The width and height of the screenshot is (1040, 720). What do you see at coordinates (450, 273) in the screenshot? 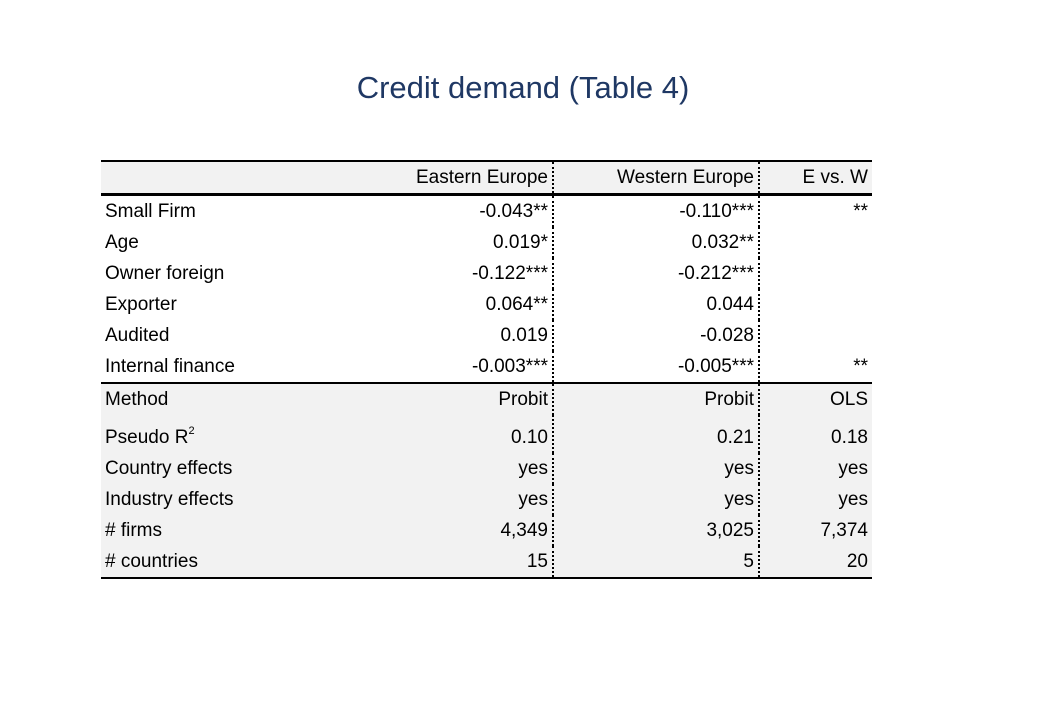
I see `cell-eastern: -0.122***` at bounding box center [450, 273].